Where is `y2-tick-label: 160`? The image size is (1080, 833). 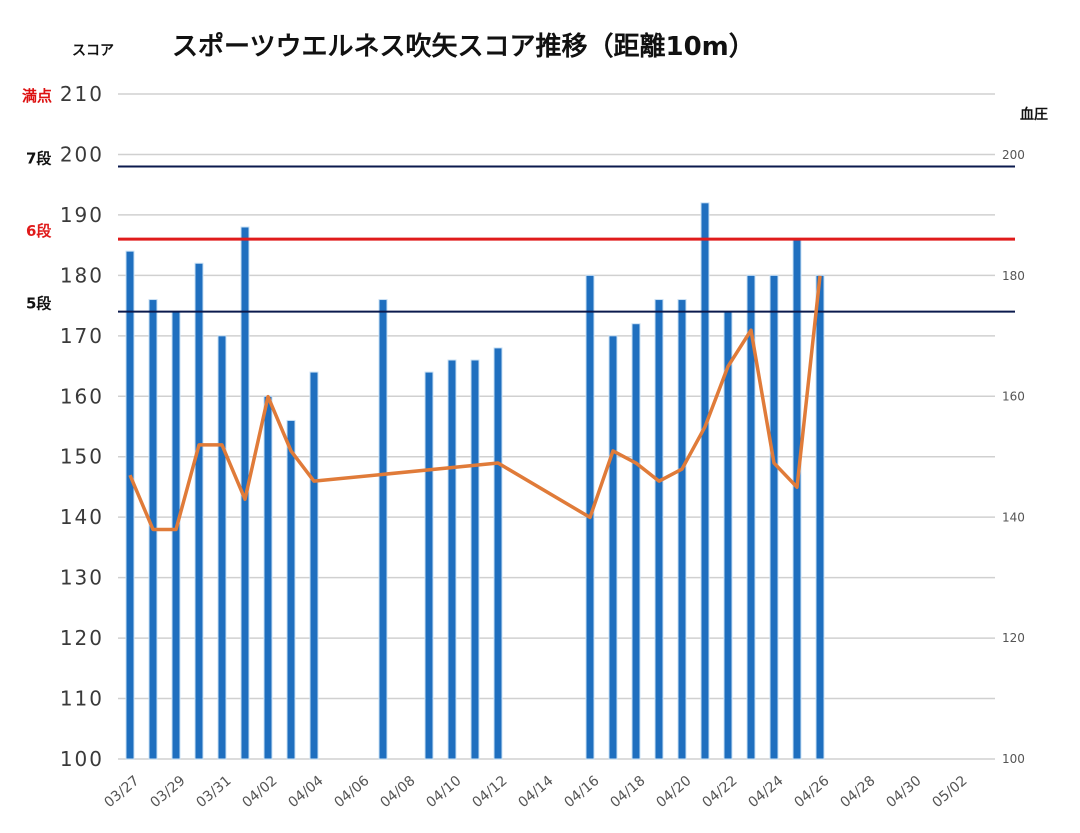
y2-tick-label: 160 is located at coordinates (1013, 397).